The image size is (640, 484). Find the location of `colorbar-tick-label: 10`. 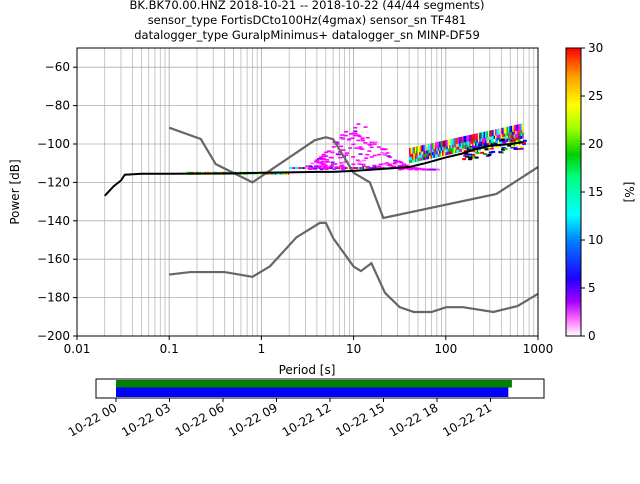

colorbar-tick-label: 10 is located at coordinates (595, 240).